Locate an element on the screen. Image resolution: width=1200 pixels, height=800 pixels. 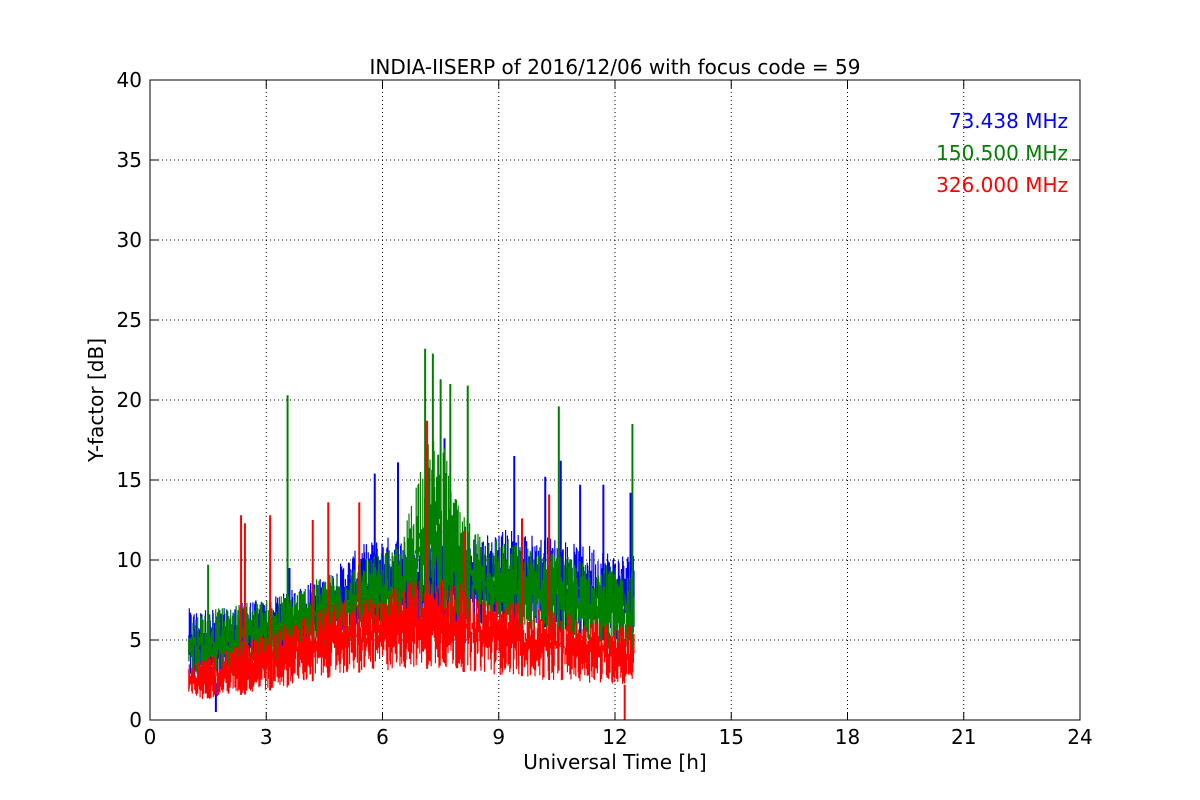
x-tick-label: 24 is located at coordinates (1079, 737).